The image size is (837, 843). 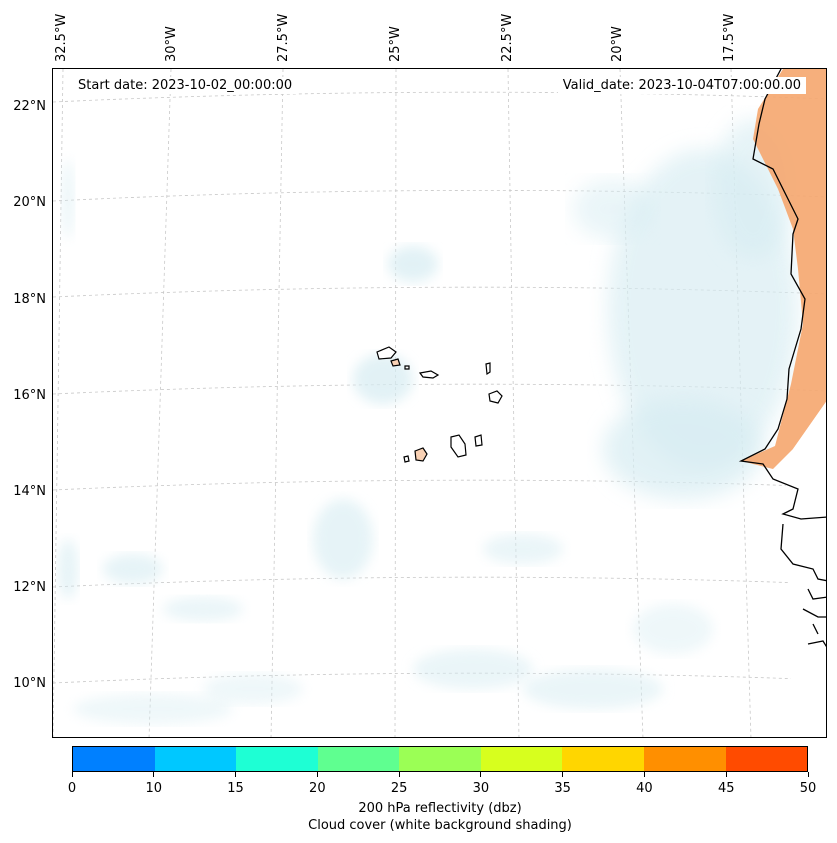 What do you see at coordinates (440, 808) in the screenshot?
I see `colorbar-label-reflectivity: 200 hPa reflectivity (dbz)` at bounding box center [440, 808].